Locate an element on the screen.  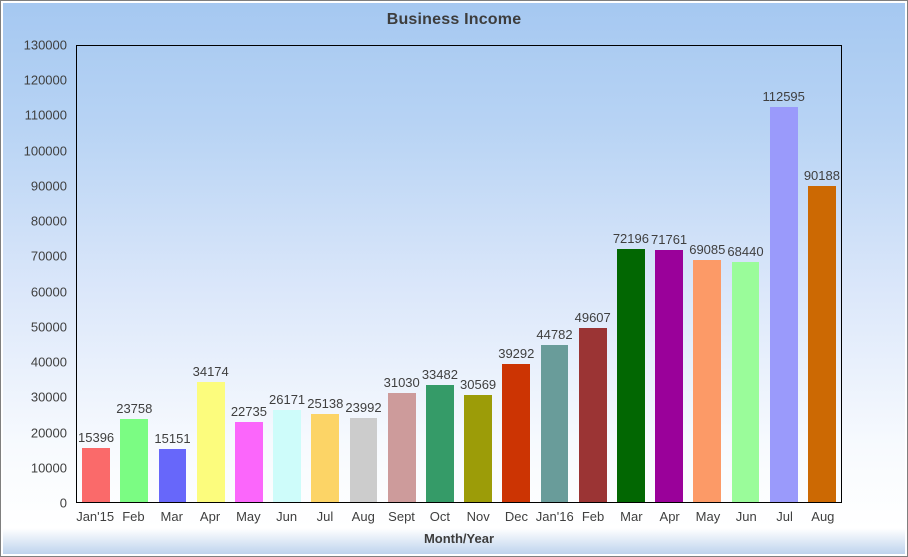
x-axis-tick-label: Dec is located at coordinates (516, 516).